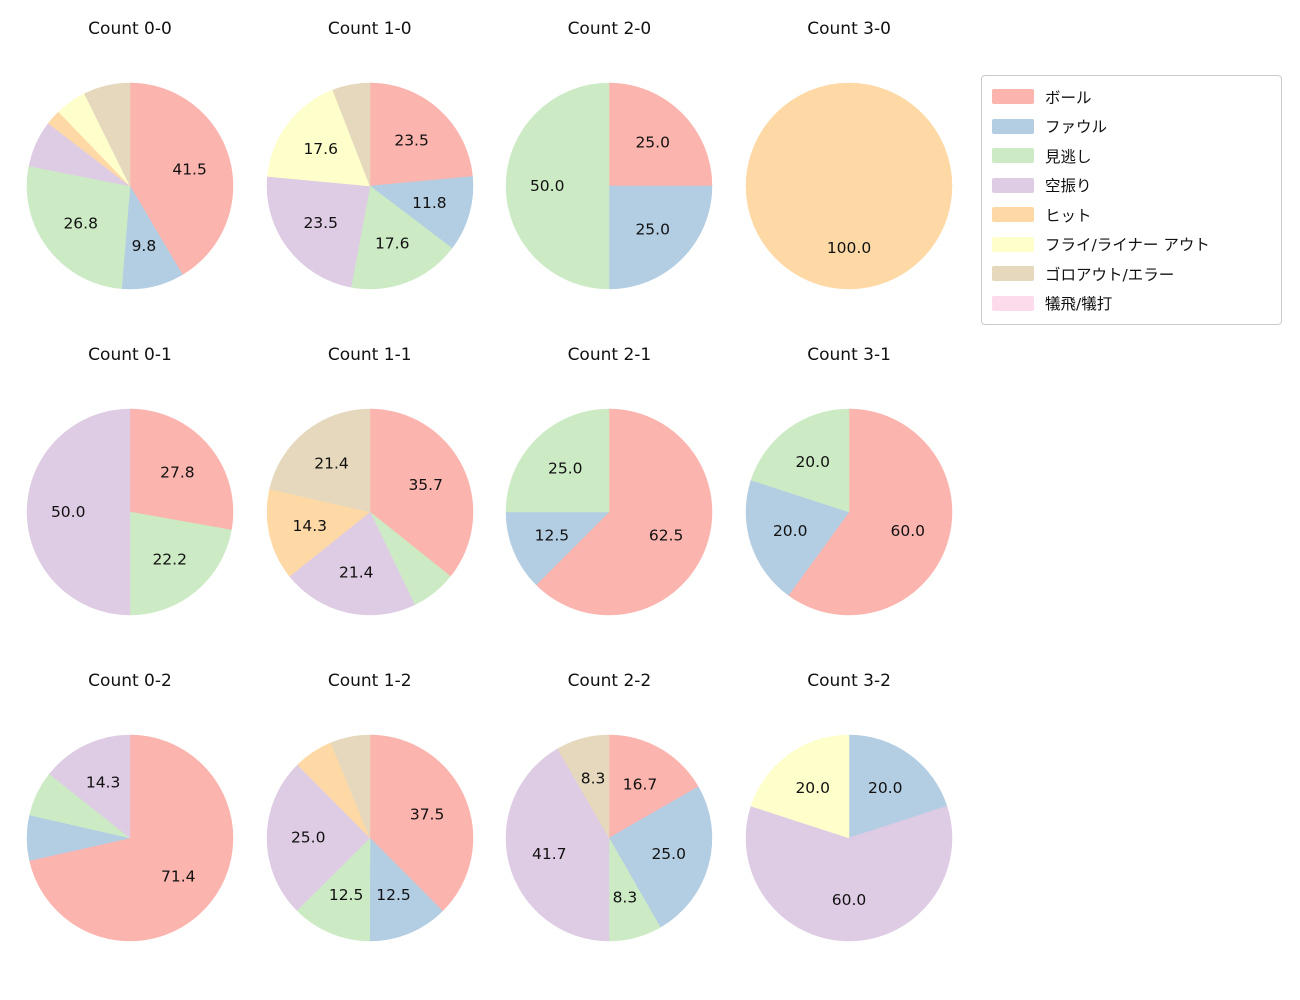 The width and height of the screenshot is (1300, 1000). Describe the element at coordinates (1131, 127) in the screenshot. I see `legend-item: ファウル` at that location.